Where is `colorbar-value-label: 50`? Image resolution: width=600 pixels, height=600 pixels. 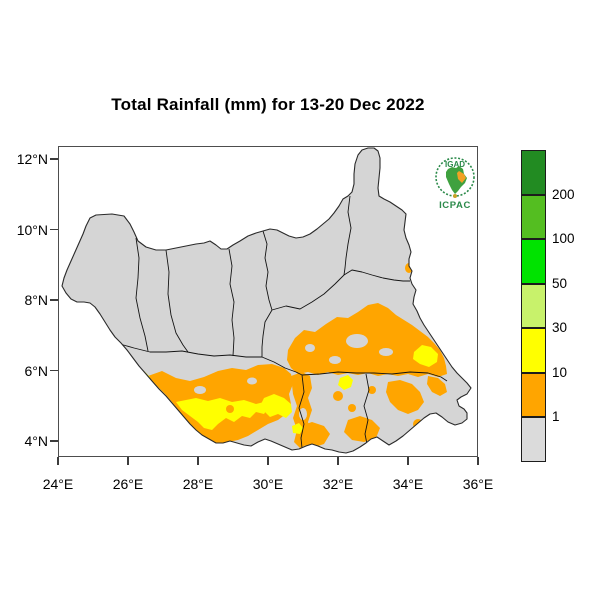 colorbar-value-label: 50 is located at coordinates (560, 283).